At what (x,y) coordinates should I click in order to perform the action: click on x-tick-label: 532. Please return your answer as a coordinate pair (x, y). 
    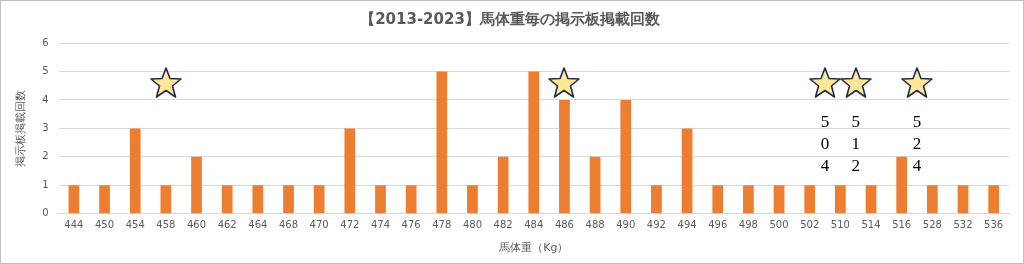
    Looking at the image, I should click on (963, 225).